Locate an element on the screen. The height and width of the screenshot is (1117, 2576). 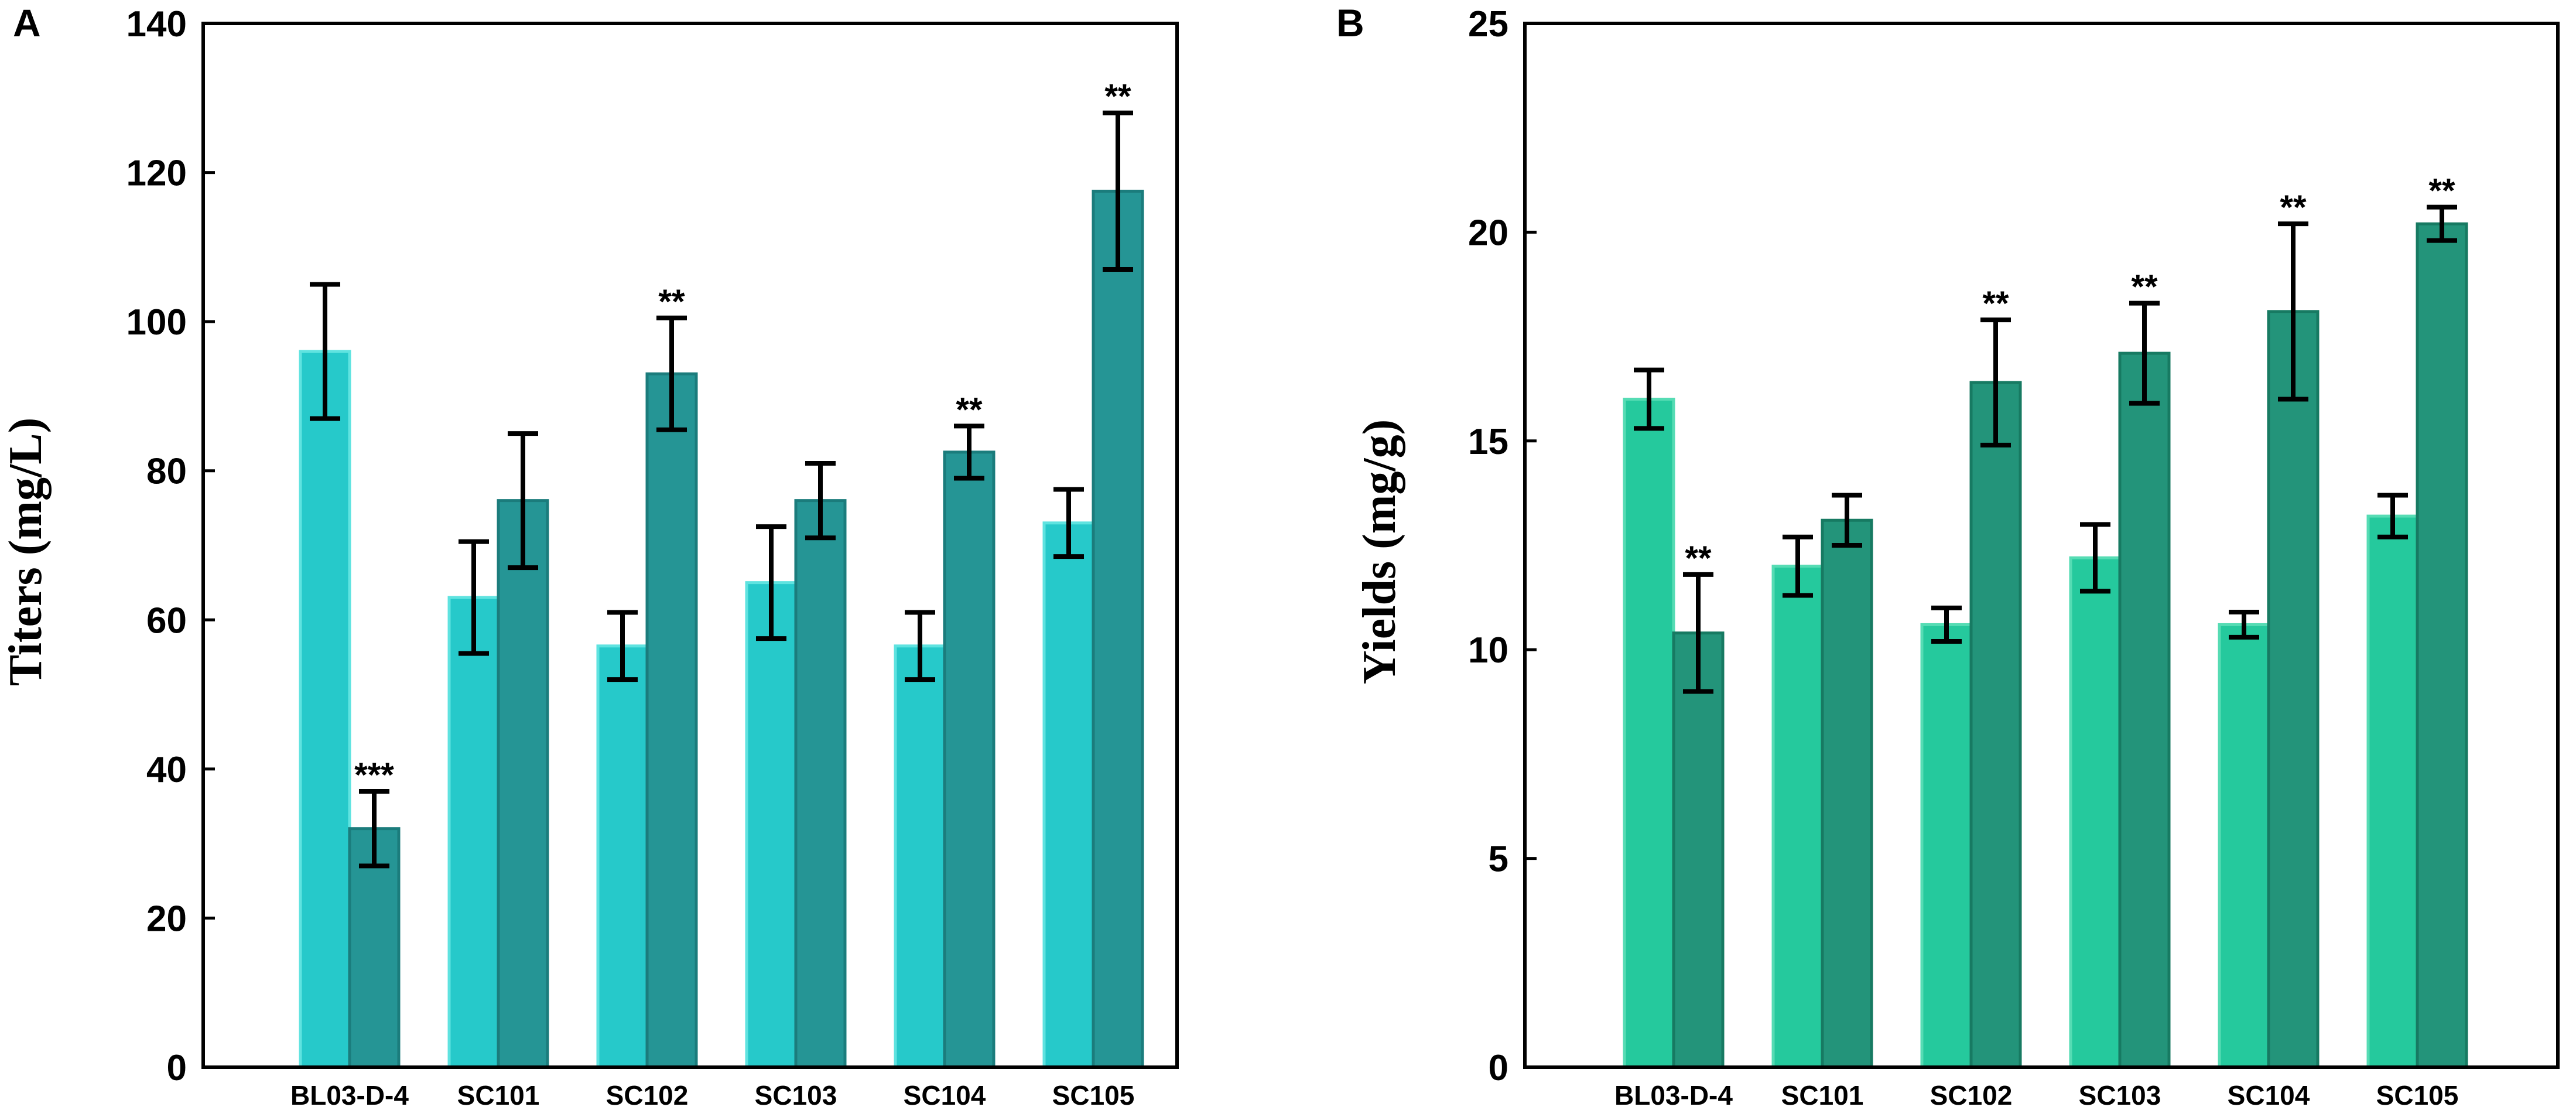
panel-b-bar-s1-sc103 is located at coordinates (2095, 812).